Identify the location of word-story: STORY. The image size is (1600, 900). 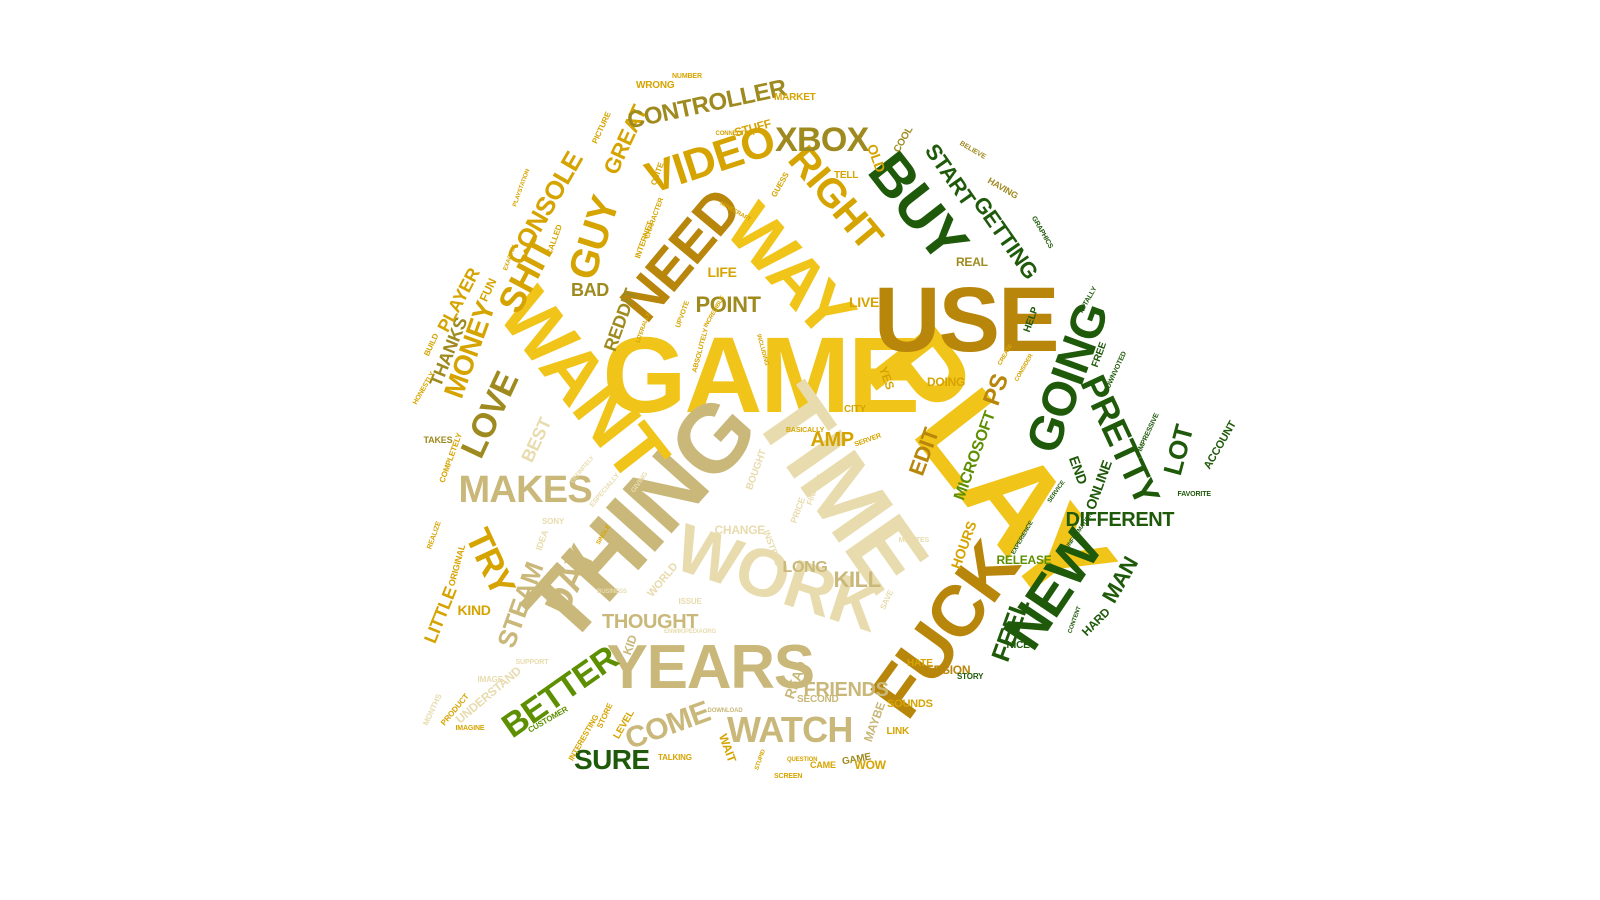
(970, 676).